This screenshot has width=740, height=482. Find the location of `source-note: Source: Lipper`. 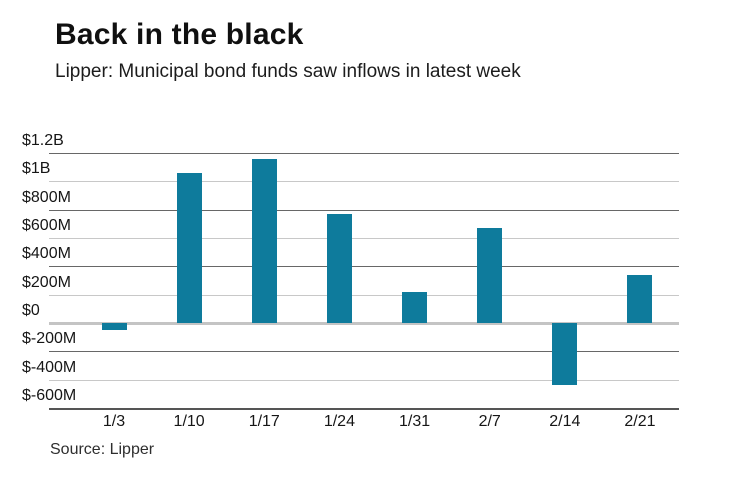

source-note: Source: Lipper is located at coordinates (102, 449).